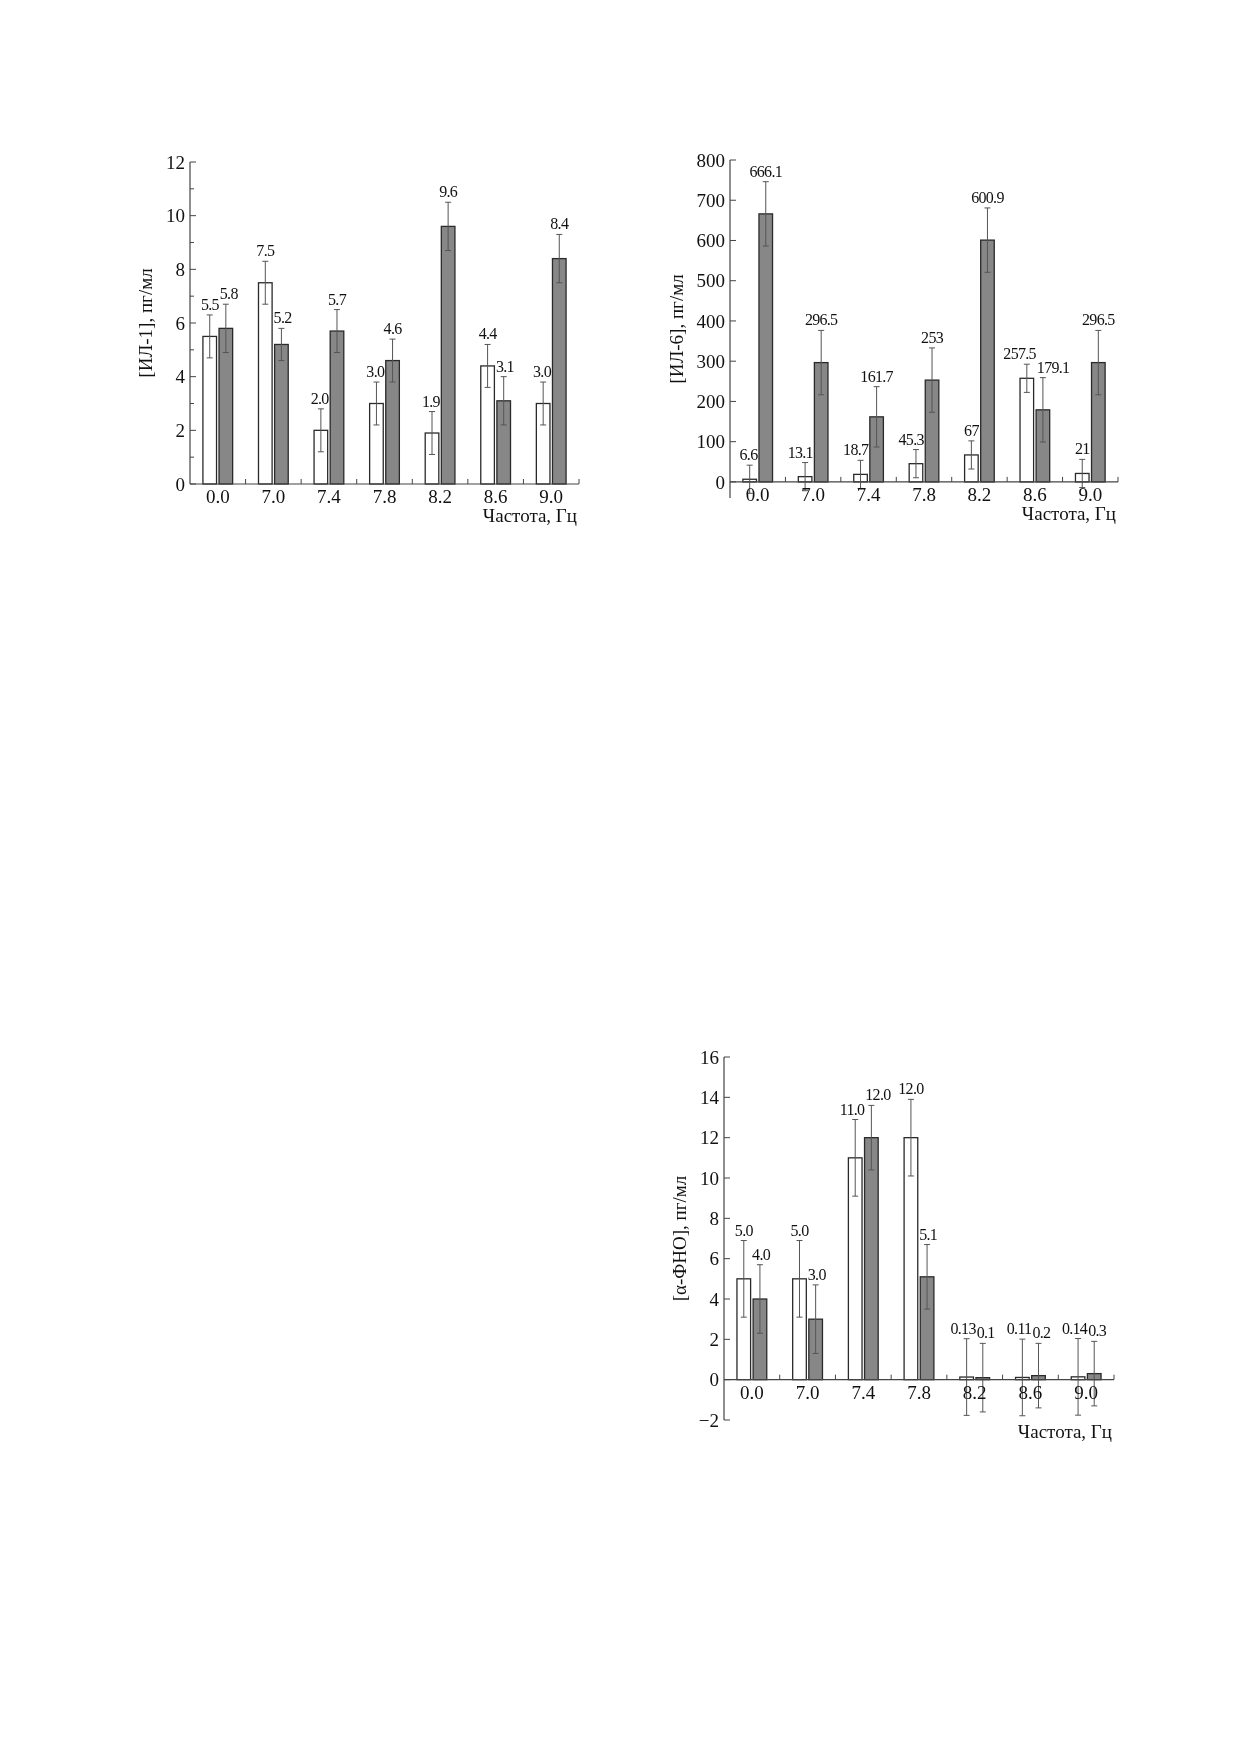 The height and width of the screenshot is (1754, 1240). What do you see at coordinates (1082, 449) in the screenshot?
I see `data-label: 21` at bounding box center [1082, 449].